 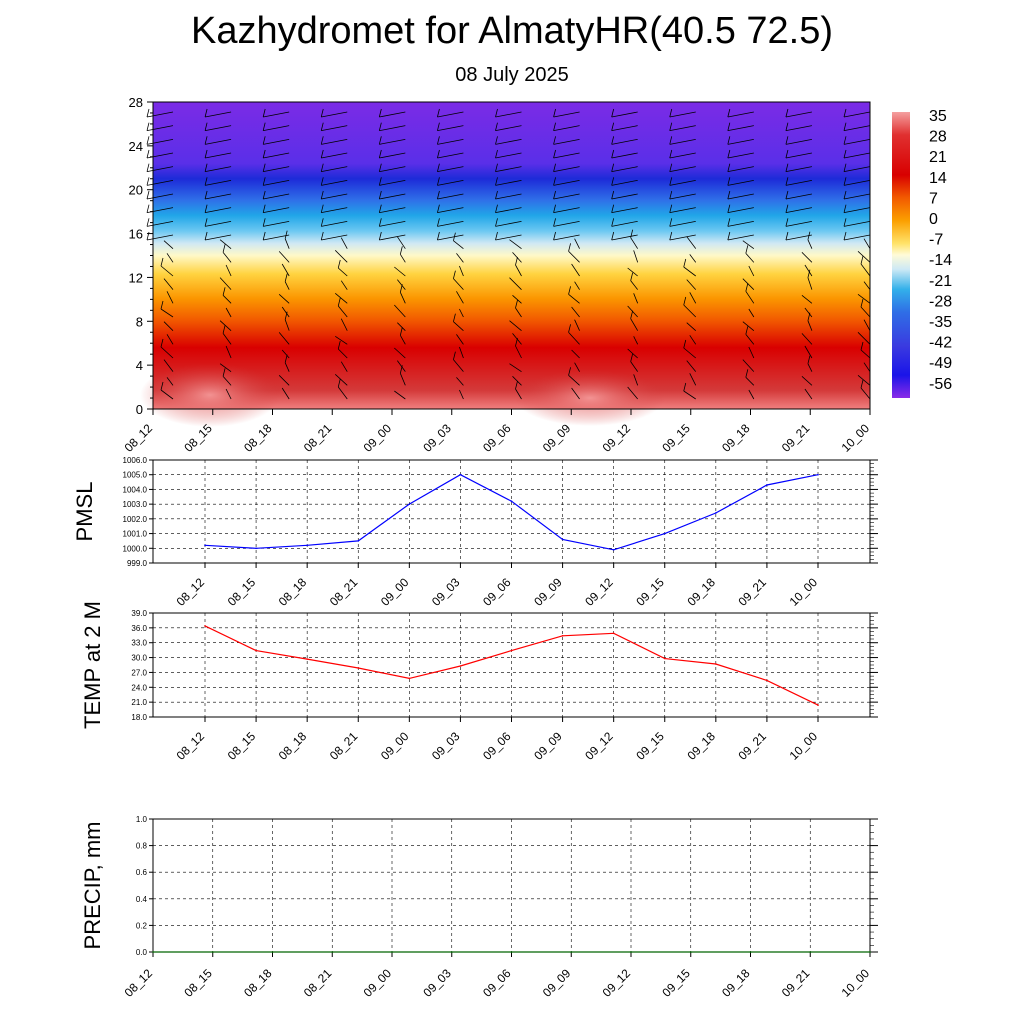 I want to click on x-tick-label: 09_18, so click(x=701, y=592).